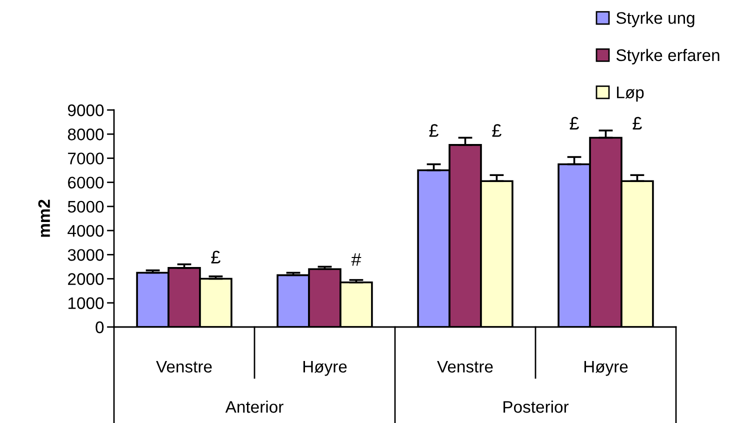  Describe the element at coordinates (356, 259) in the screenshot. I see `data-label: #` at that location.